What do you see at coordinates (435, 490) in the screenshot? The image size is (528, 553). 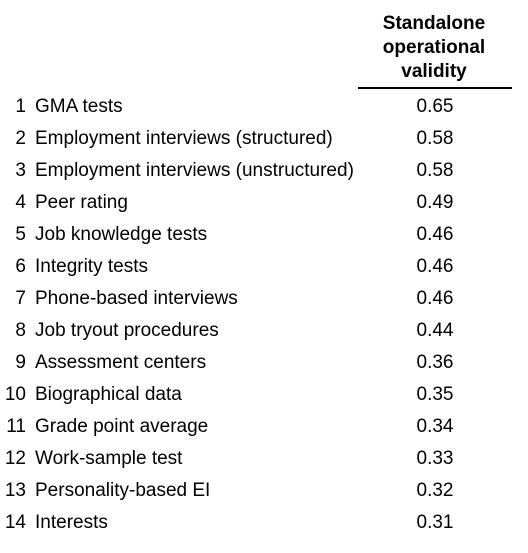 I see `row-value: 0.32` at bounding box center [435, 490].